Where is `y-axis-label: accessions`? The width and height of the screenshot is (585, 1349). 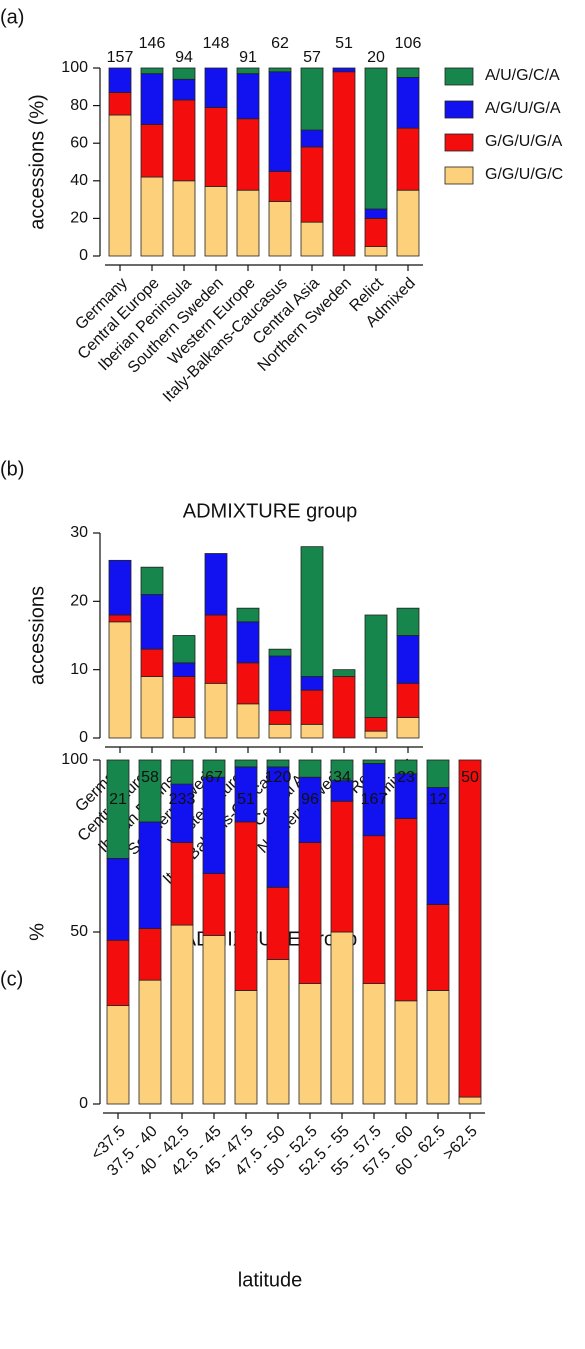 y-axis-label: accessions is located at coordinates (37, 635).